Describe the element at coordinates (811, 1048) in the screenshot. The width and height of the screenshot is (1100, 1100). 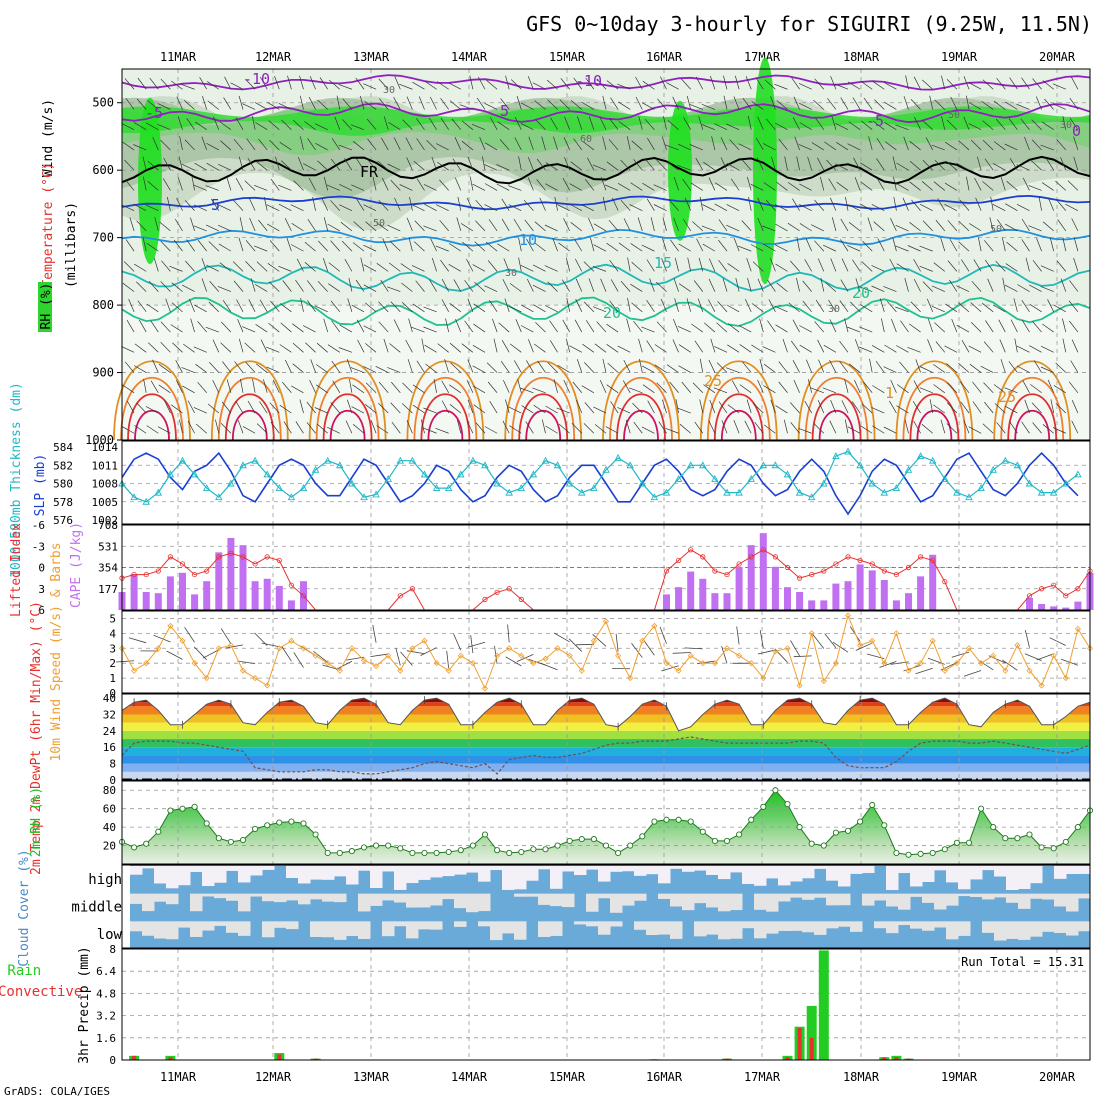
I see `convective-precip-bar` at that location.